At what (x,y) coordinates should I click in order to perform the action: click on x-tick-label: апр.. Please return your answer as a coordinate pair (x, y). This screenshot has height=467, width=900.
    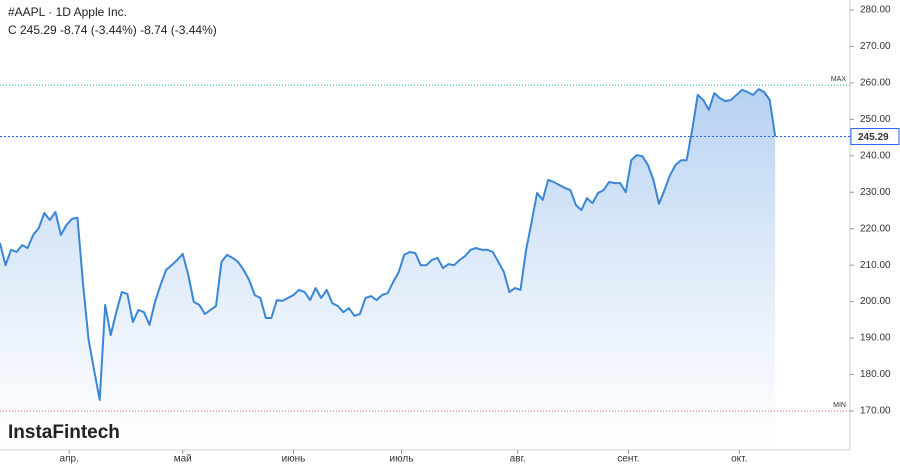
    Looking at the image, I should click on (69, 459).